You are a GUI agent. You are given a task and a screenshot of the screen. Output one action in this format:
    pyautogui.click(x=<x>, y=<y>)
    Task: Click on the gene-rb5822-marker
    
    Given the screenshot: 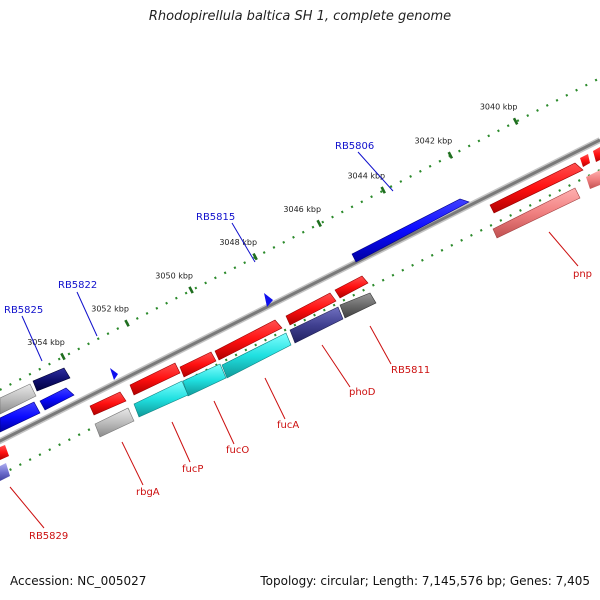 What is the action you would take?
    pyautogui.click(x=114, y=374)
    